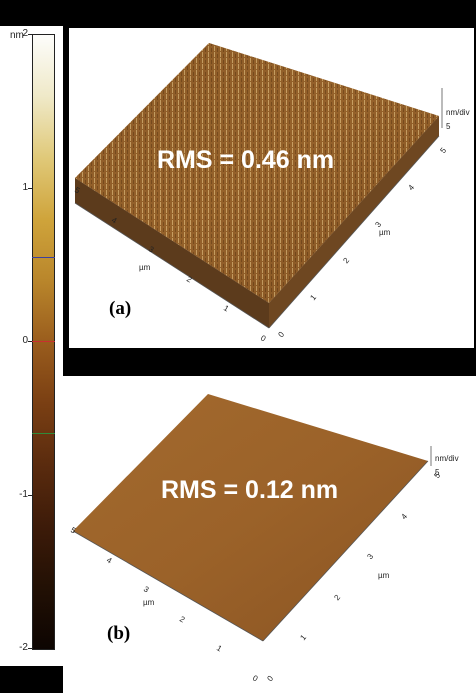 Image resolution: width=476 pixels, height=693 pixels. I want to click on xy-unit-right-a: µm, so click(385, 232).